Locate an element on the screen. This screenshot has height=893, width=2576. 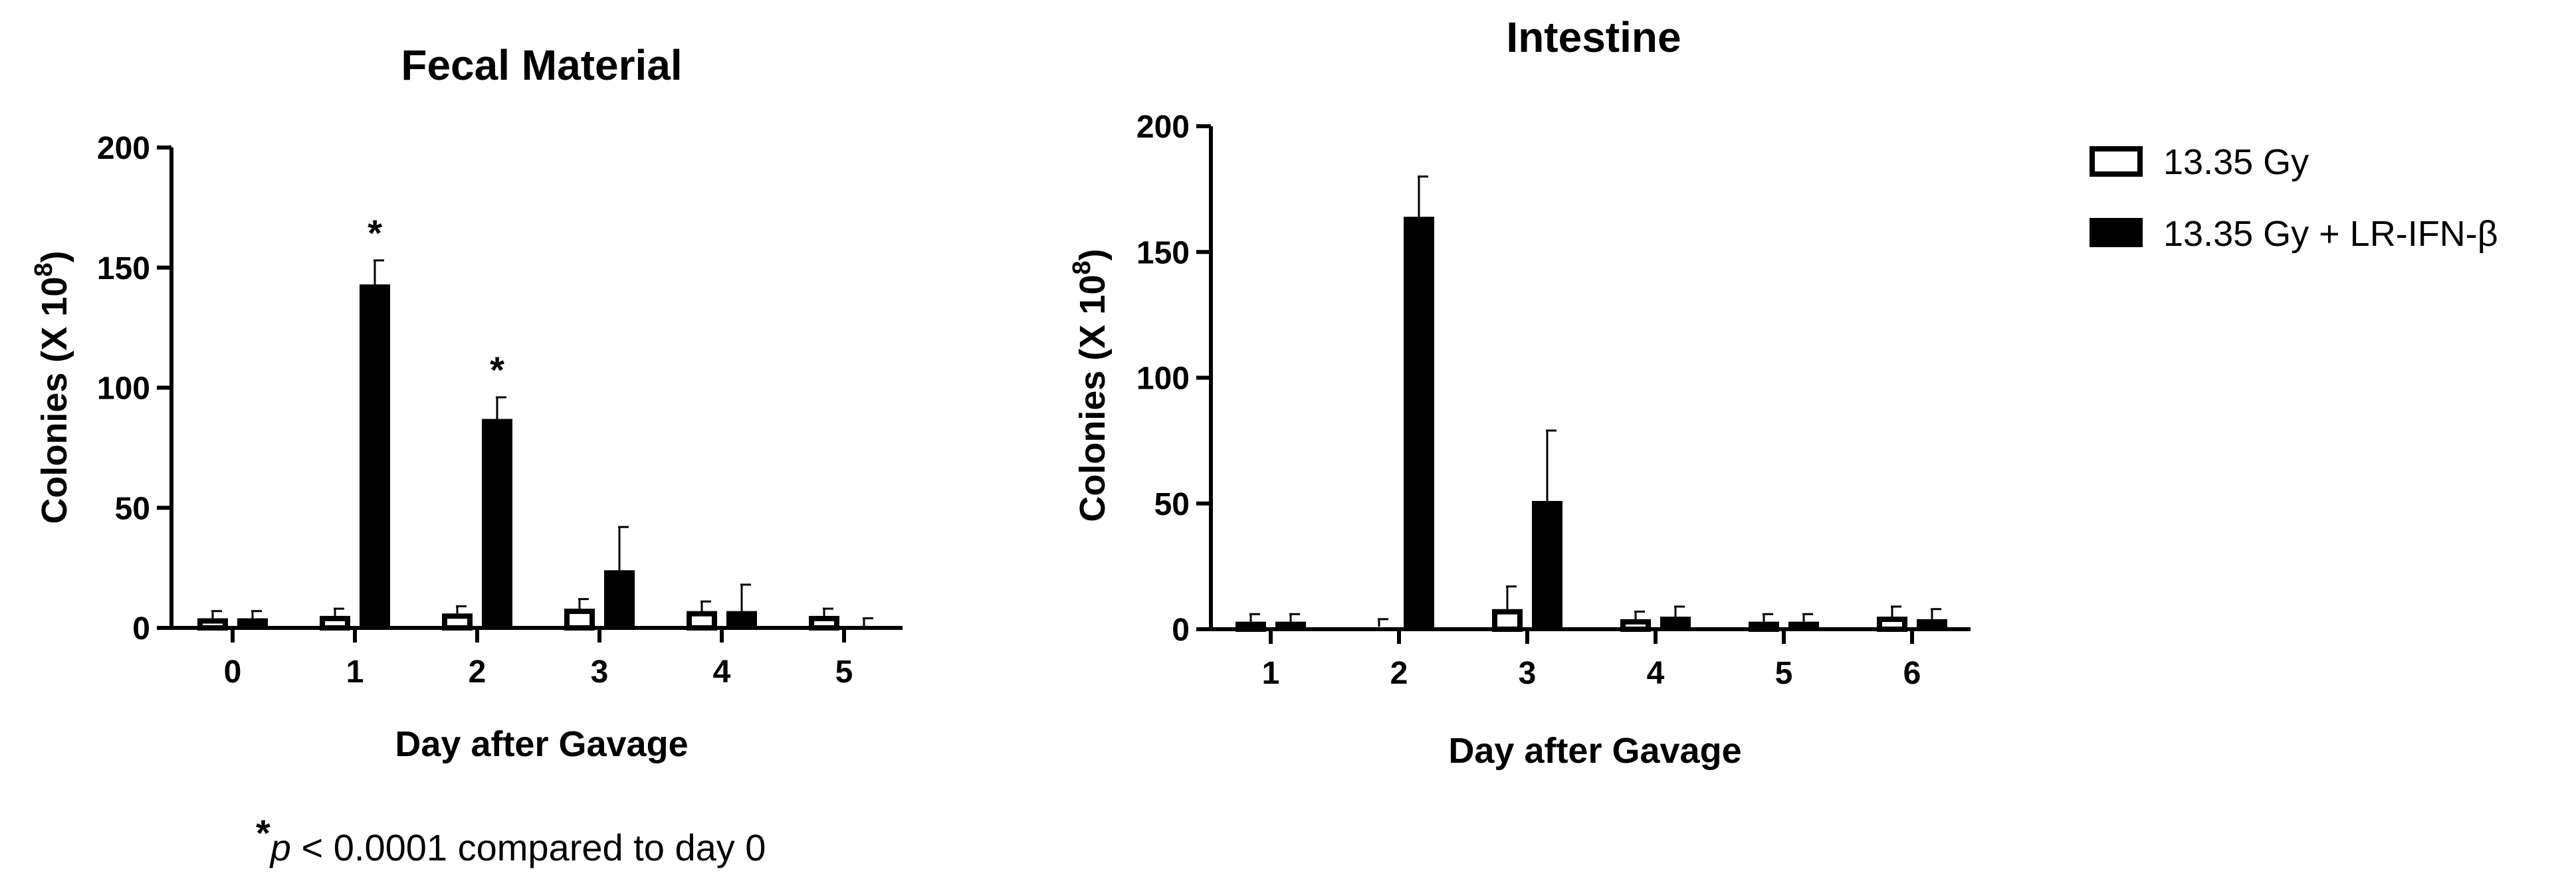
legend-label: 13.35 Gy is located at coordinates (2236, 162).